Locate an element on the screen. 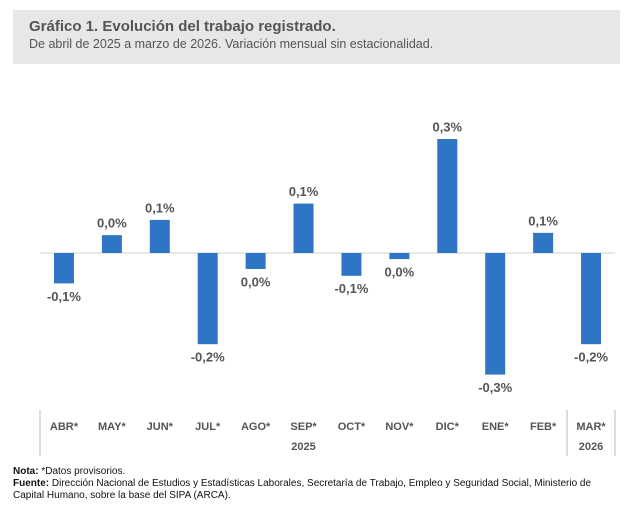 This screenshot has width=629, height=515. group-label: 2026 is located at coordinates (591, 447).